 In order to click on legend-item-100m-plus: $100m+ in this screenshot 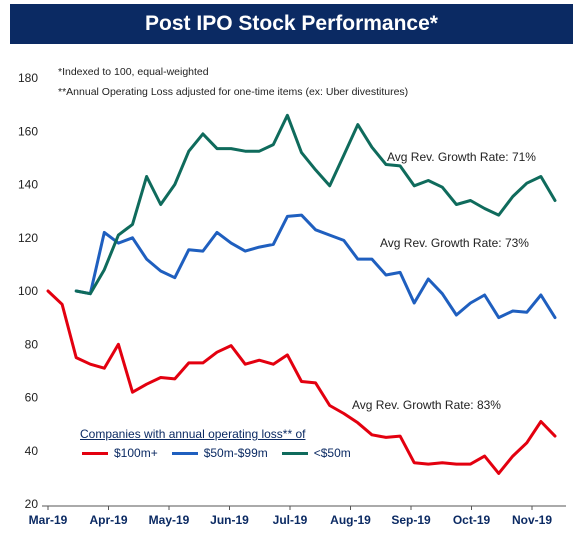, I will do `click(120, 453)`.